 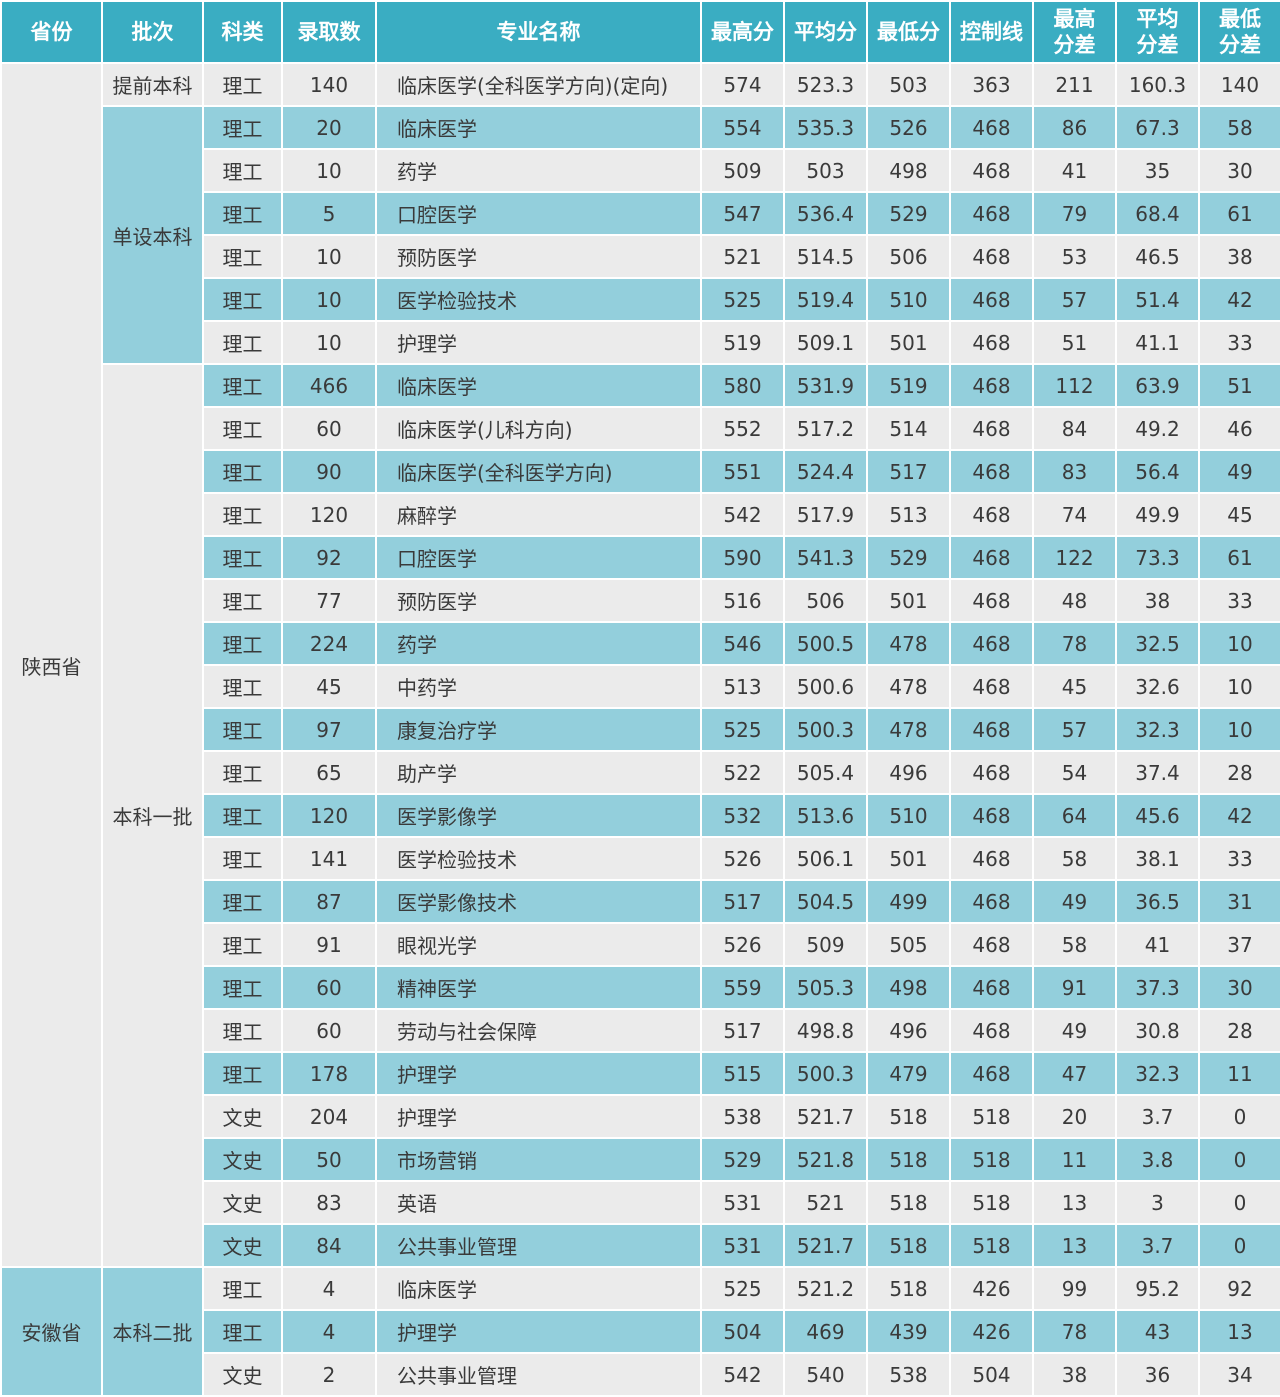 What do you see at coordinates (825, 1159) in the screenshot?
I see `avg-score-cell: 521.8` at bounding box center [825, 1159].